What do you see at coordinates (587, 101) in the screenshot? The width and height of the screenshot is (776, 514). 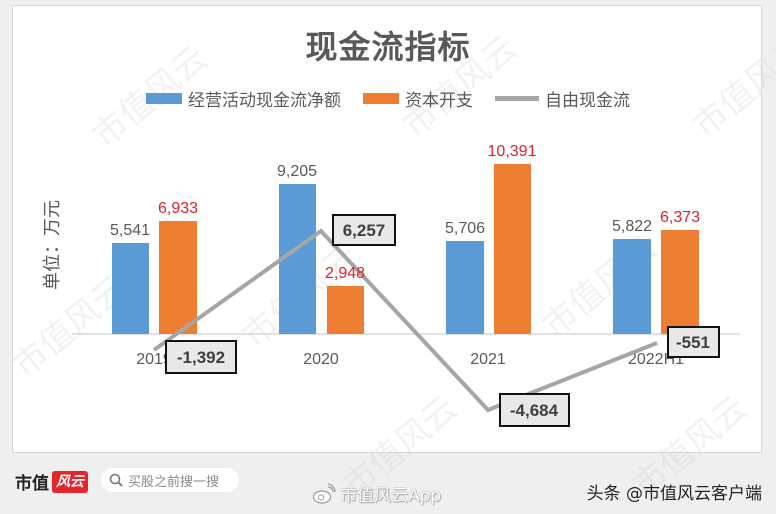 I see `legend-label: 自由现金流` at bounding box center [587, 101].